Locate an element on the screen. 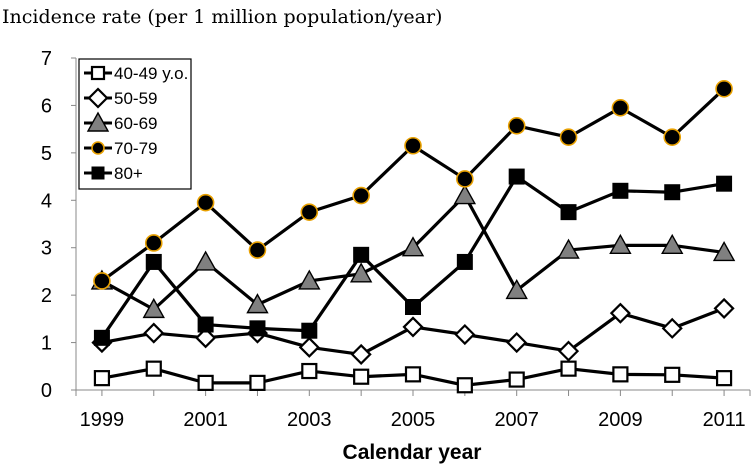 This screenshot has width=753, height=468. legend: 40-49 y.o. 50-59 60-69 70-79 80+ is located at coordinates (135, 124).